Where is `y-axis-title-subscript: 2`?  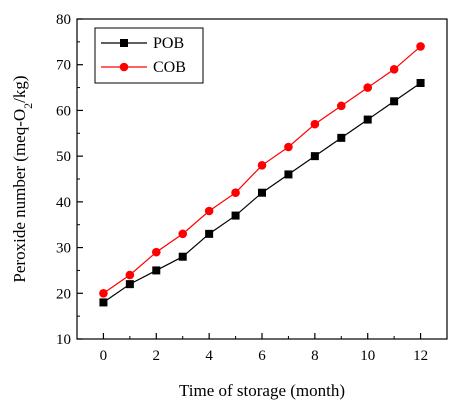 y-axis-title-subscript: 2 is located at coordinates (28, 106).